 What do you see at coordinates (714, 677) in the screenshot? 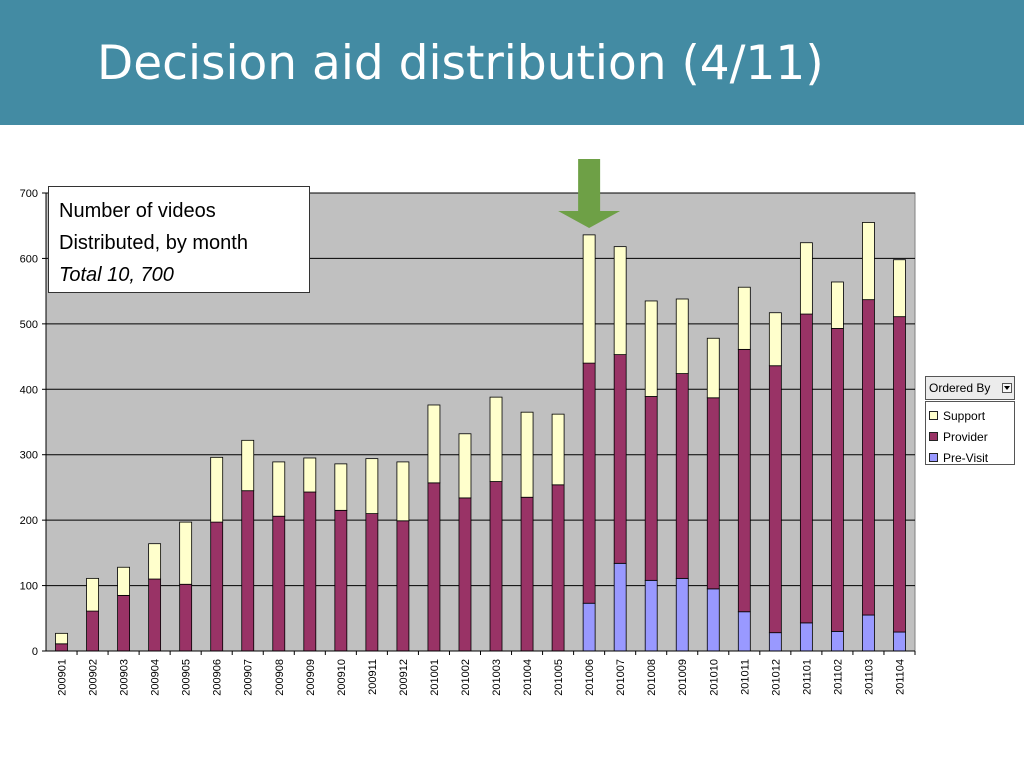
I see `x-tick-label: 201010` at bounding box center [714, 677].